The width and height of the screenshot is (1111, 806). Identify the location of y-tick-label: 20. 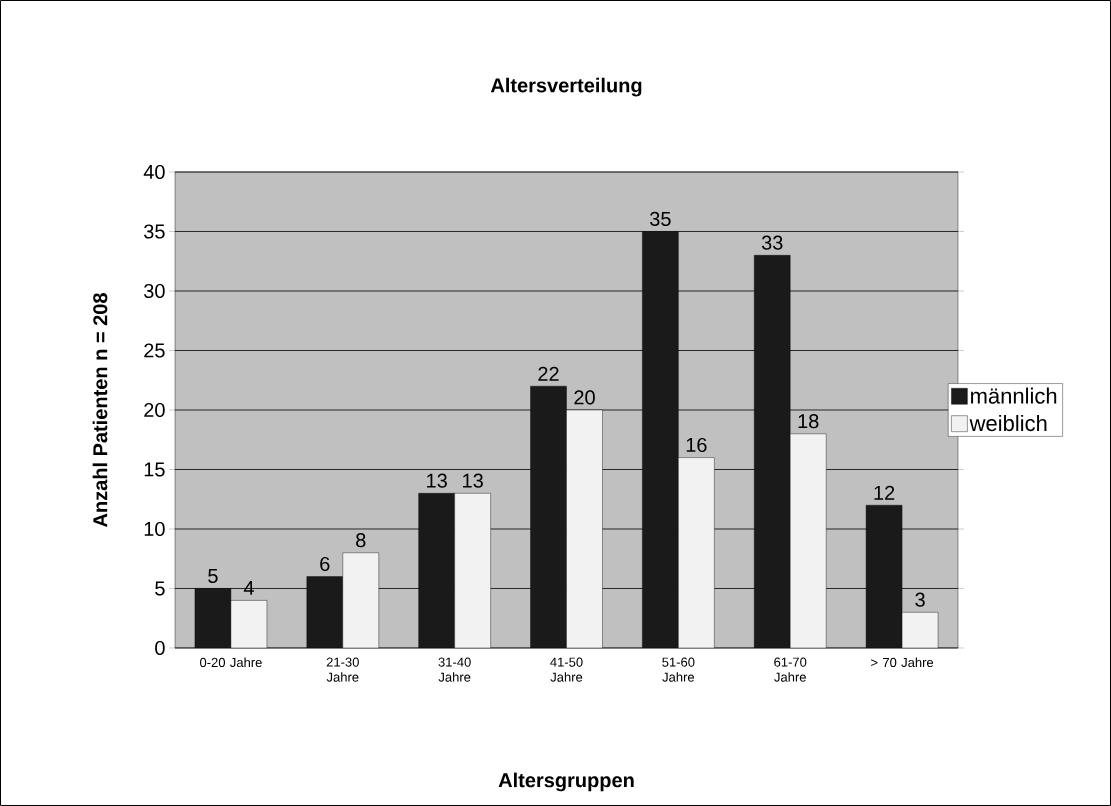
(154, 410).